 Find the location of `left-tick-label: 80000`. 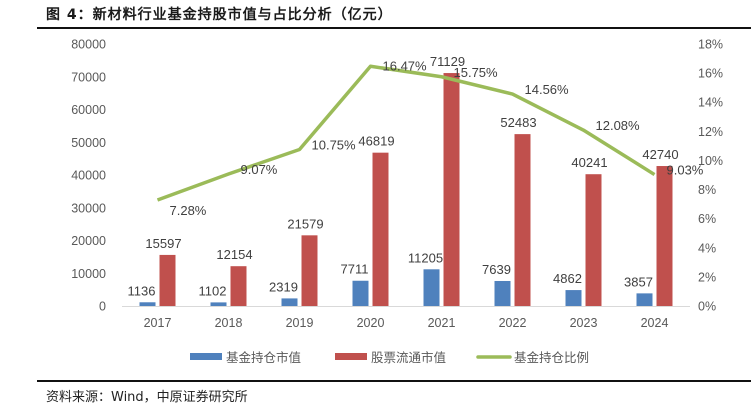

left-tick-label: 80000 is located at coordinates (88, 45).